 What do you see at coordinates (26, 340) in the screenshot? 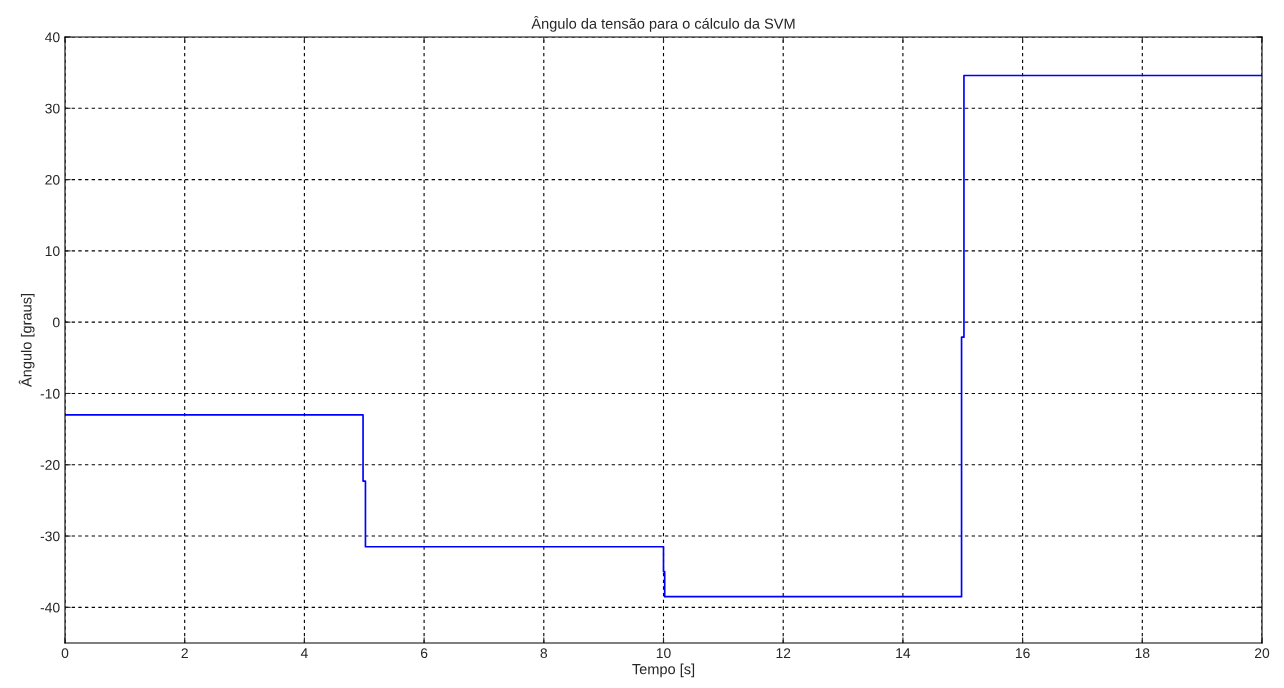
I see `y-axis-title: Ângulo [graus]` at bounding box center [26, 340].